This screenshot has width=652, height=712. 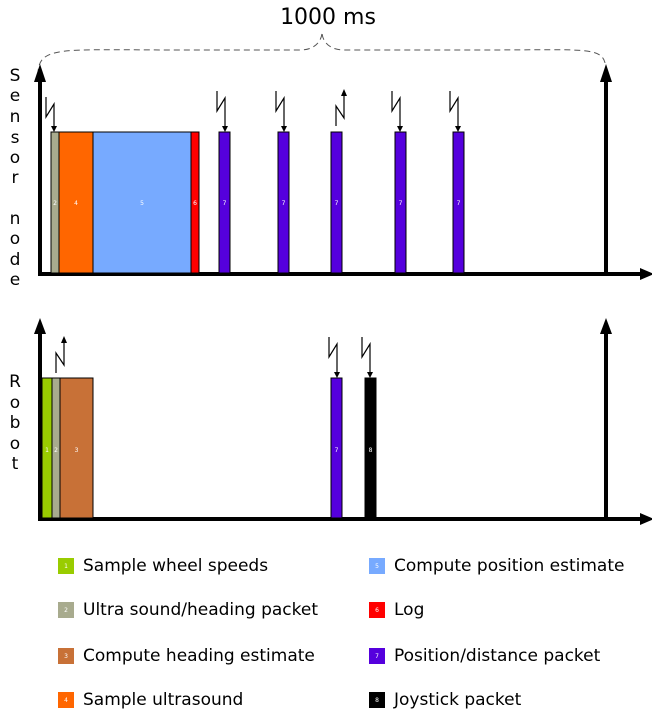 What do you see at coordinates (209, 448) in the screenshot?
I see `robot-lane: 1 2 3 7 8` at bounding box center [209, 448].